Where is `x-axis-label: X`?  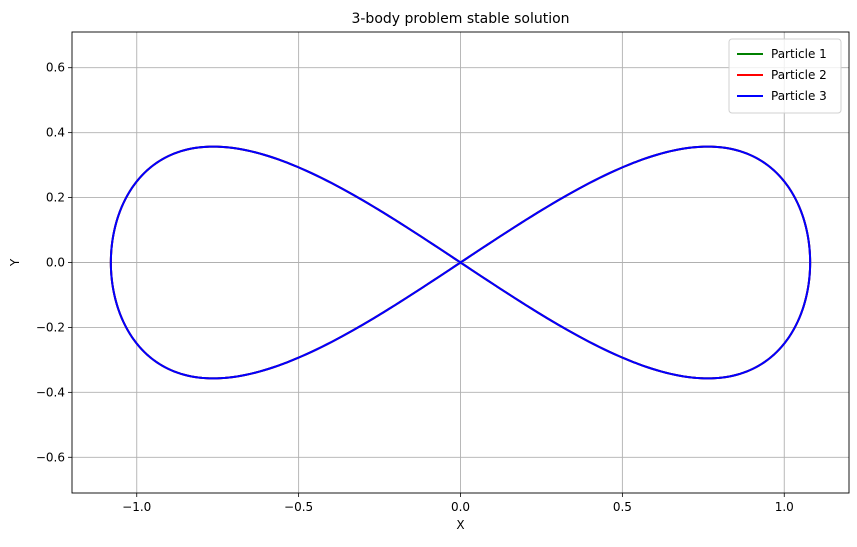
x-axis-label: X is located at coordinates (460, 525).